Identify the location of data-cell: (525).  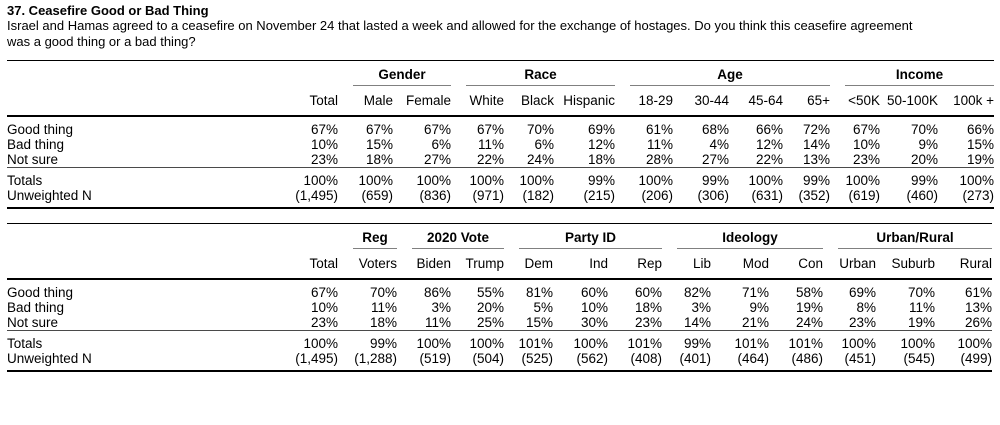
(537, 359).